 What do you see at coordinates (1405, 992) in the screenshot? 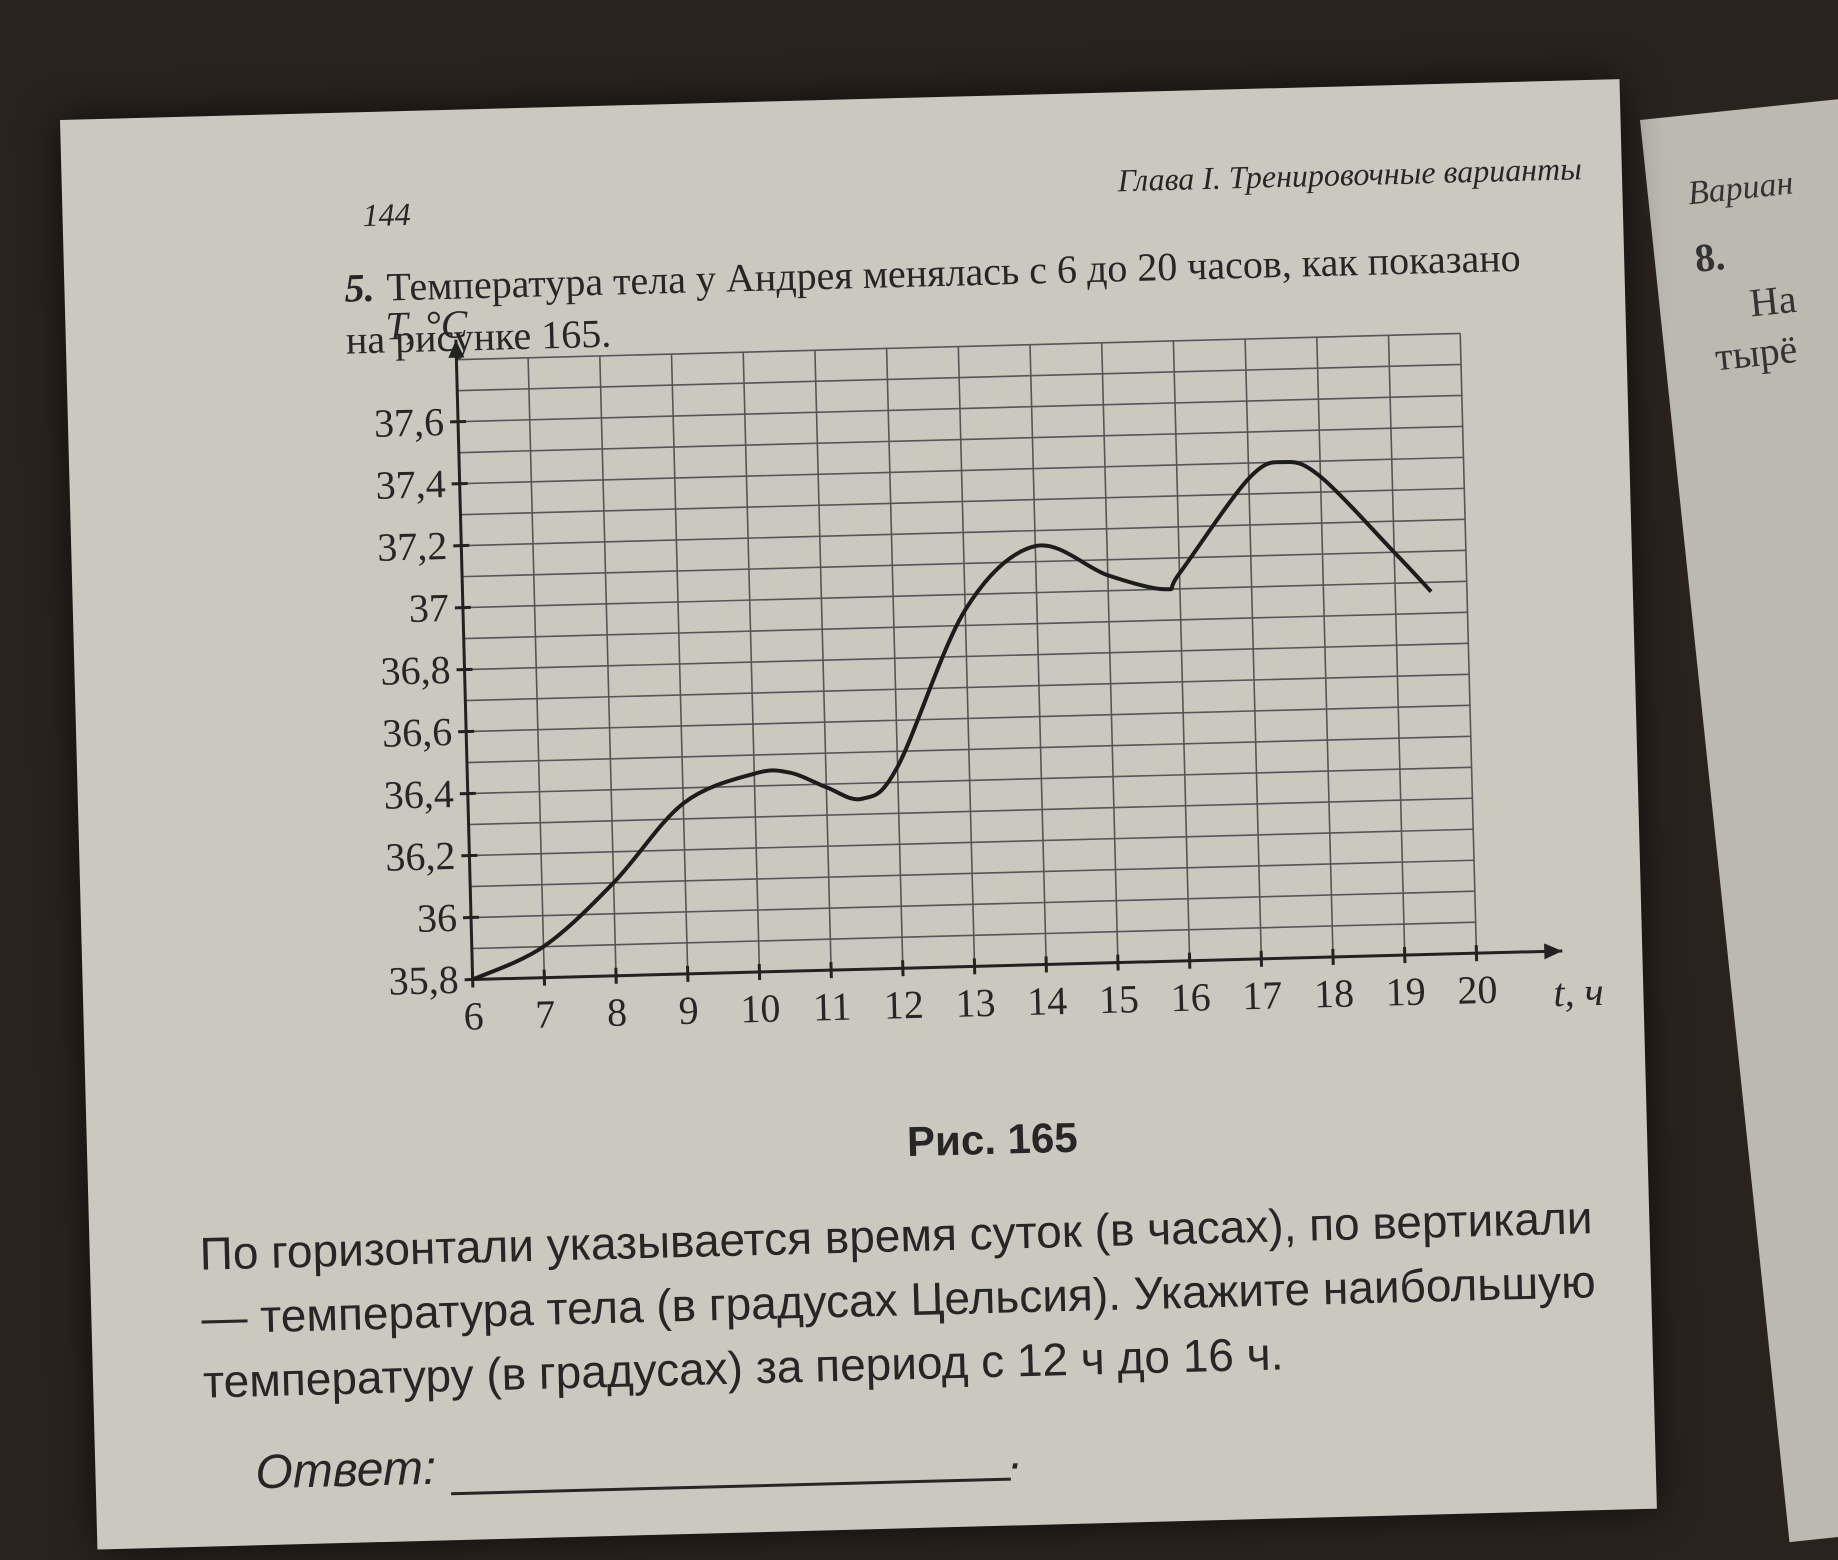
I see `x-tick-label: 19` at bounding box center [1405, 992].